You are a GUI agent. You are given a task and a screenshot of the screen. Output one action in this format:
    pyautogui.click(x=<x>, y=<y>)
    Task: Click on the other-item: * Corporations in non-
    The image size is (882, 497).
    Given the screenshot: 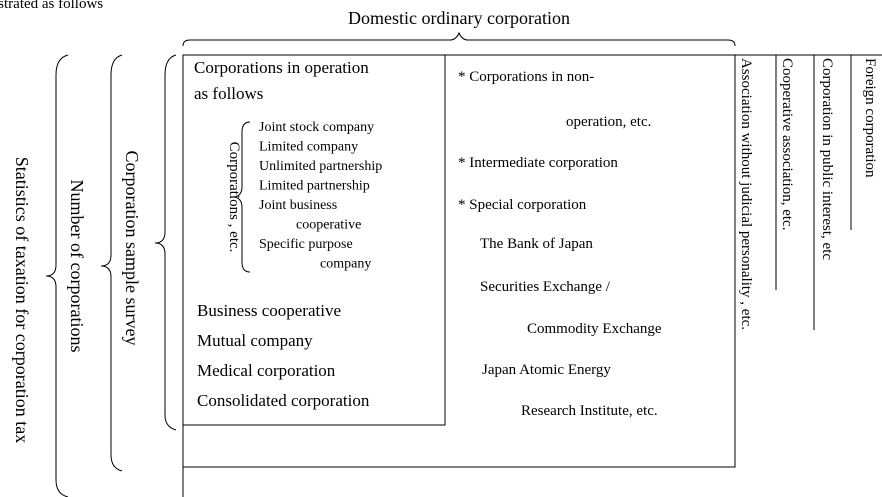 What is the action you would take?
    pyautogui.click(x=526, y=77)
    